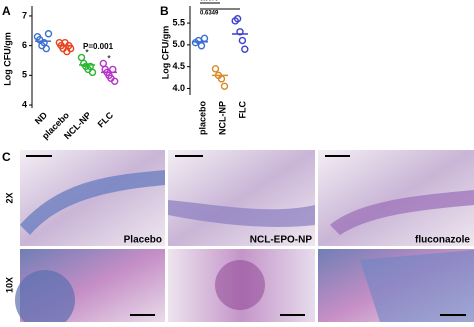 The height and width of the screenshot is (327, 474). I want to click on annotation: 0.0079, so click(209, 1).